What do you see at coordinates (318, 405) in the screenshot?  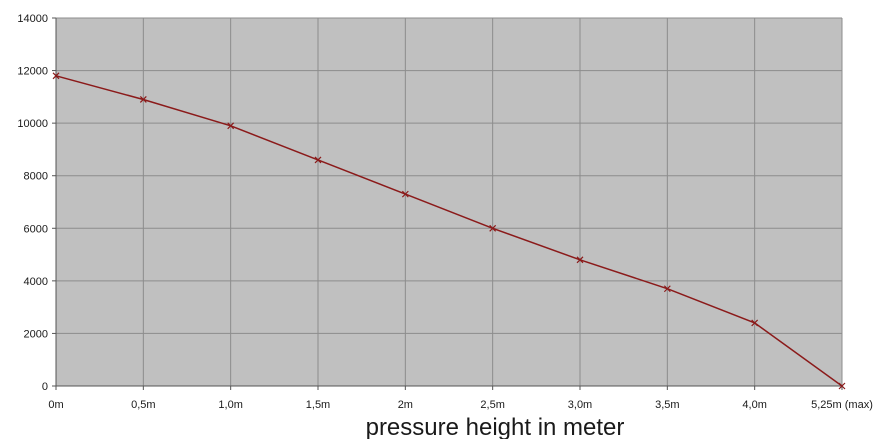 I see `x-tick-label: 1,5m` at bounding box center [318, 405].